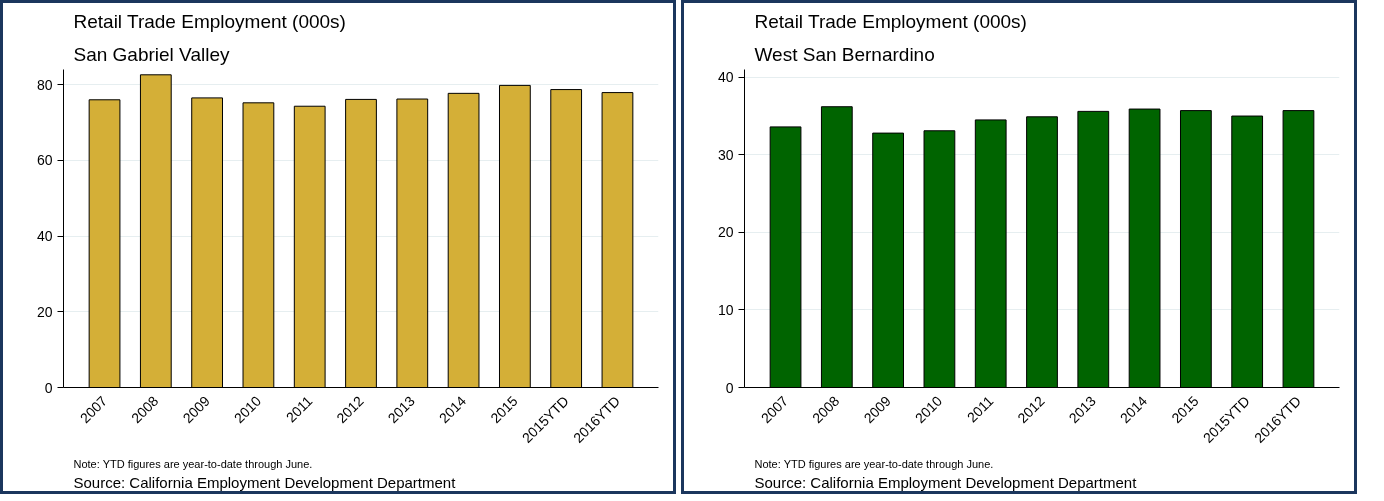 The width and height of the screenshot is (1384, 501). What do you see at coordinates (44, 160) in the screenshot?
I see `y-tick-label: 60` at bounding box center [44, 160].